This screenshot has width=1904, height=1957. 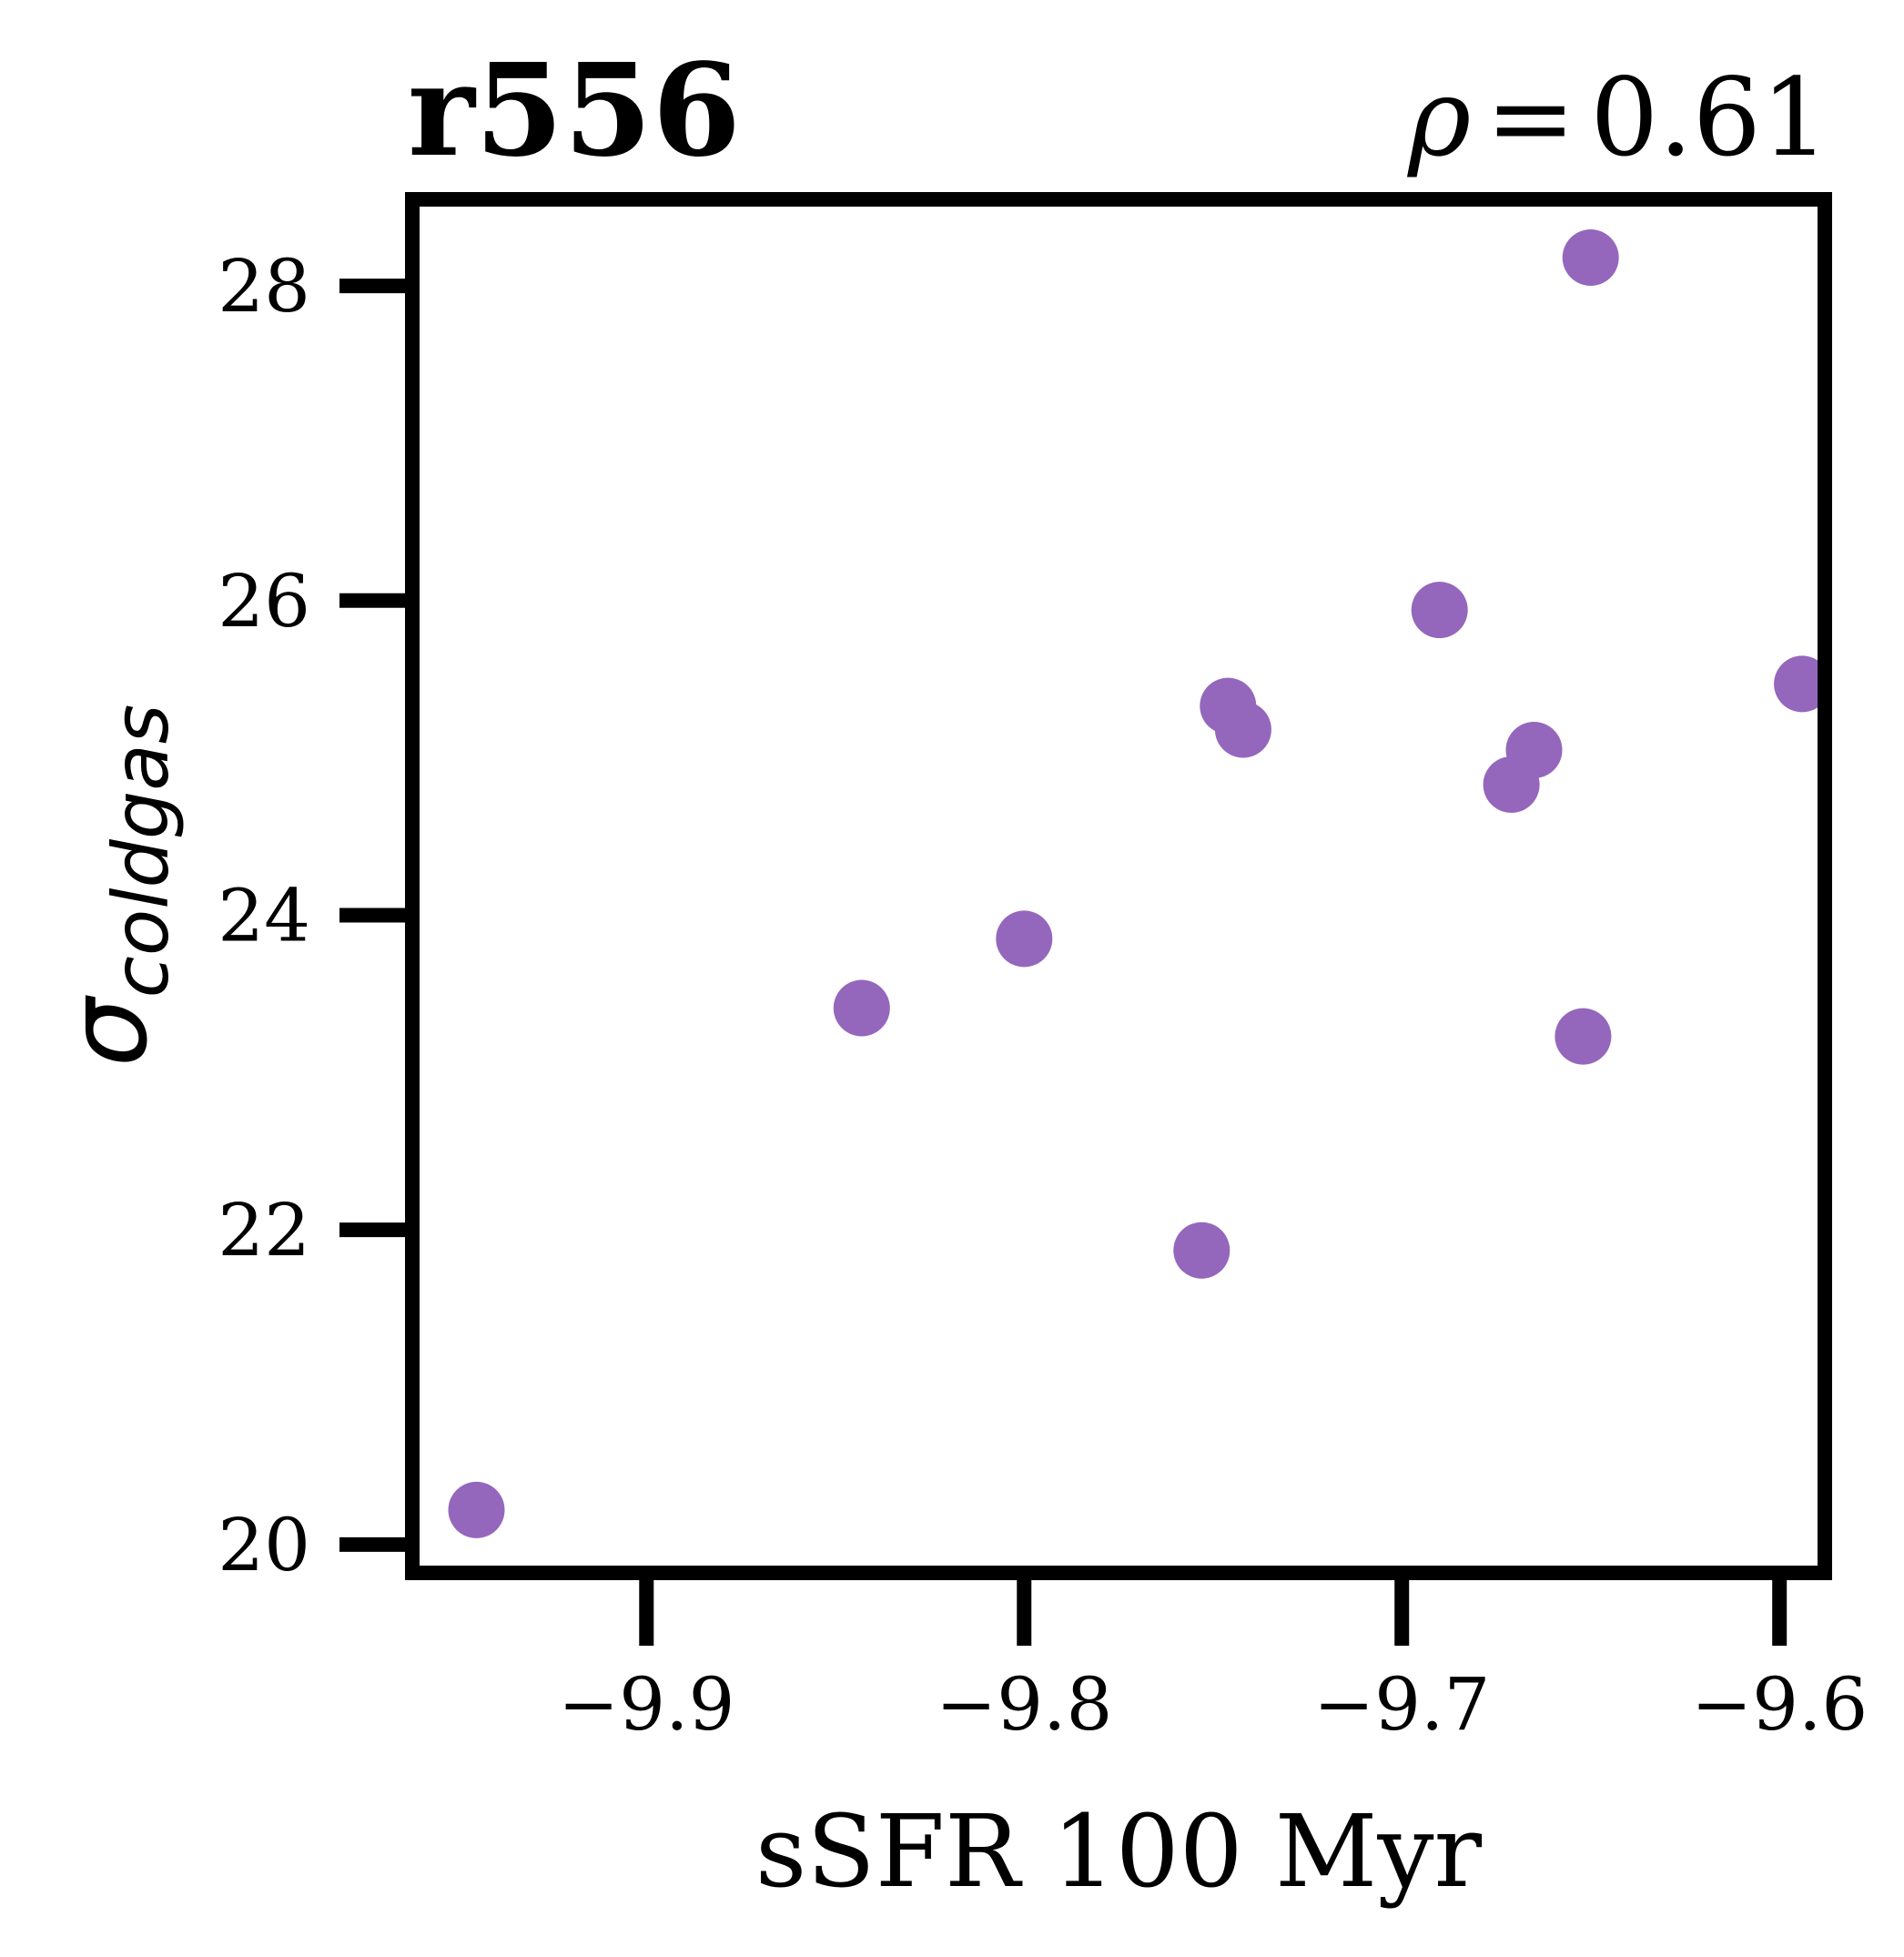 What do you see at coordinates (1024, 1704) in the screenshot?
I see `x-tick-label: −9.8` at bounding box center [1024, 1704].